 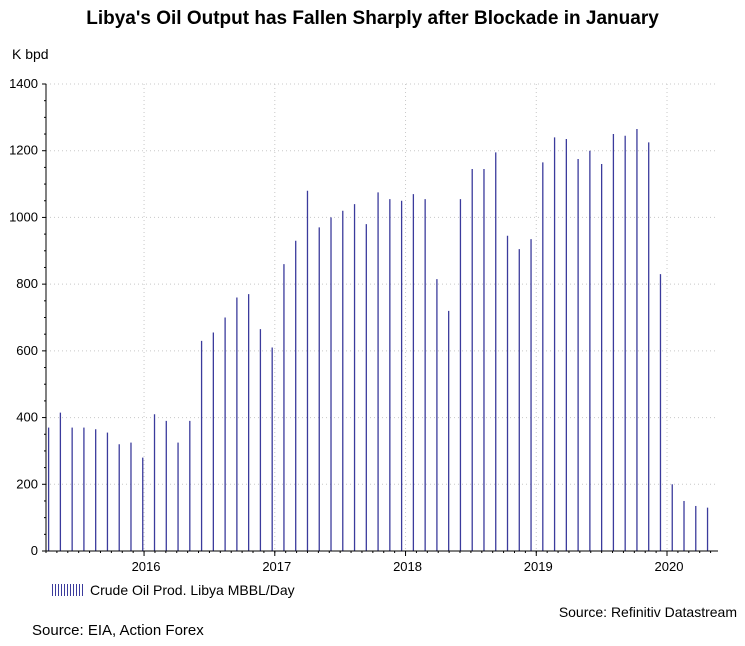 What do you see at coordinates (23, 216) in the screenshot?
I see `y-tick-label: 1000` at bounding box center [23, 216].